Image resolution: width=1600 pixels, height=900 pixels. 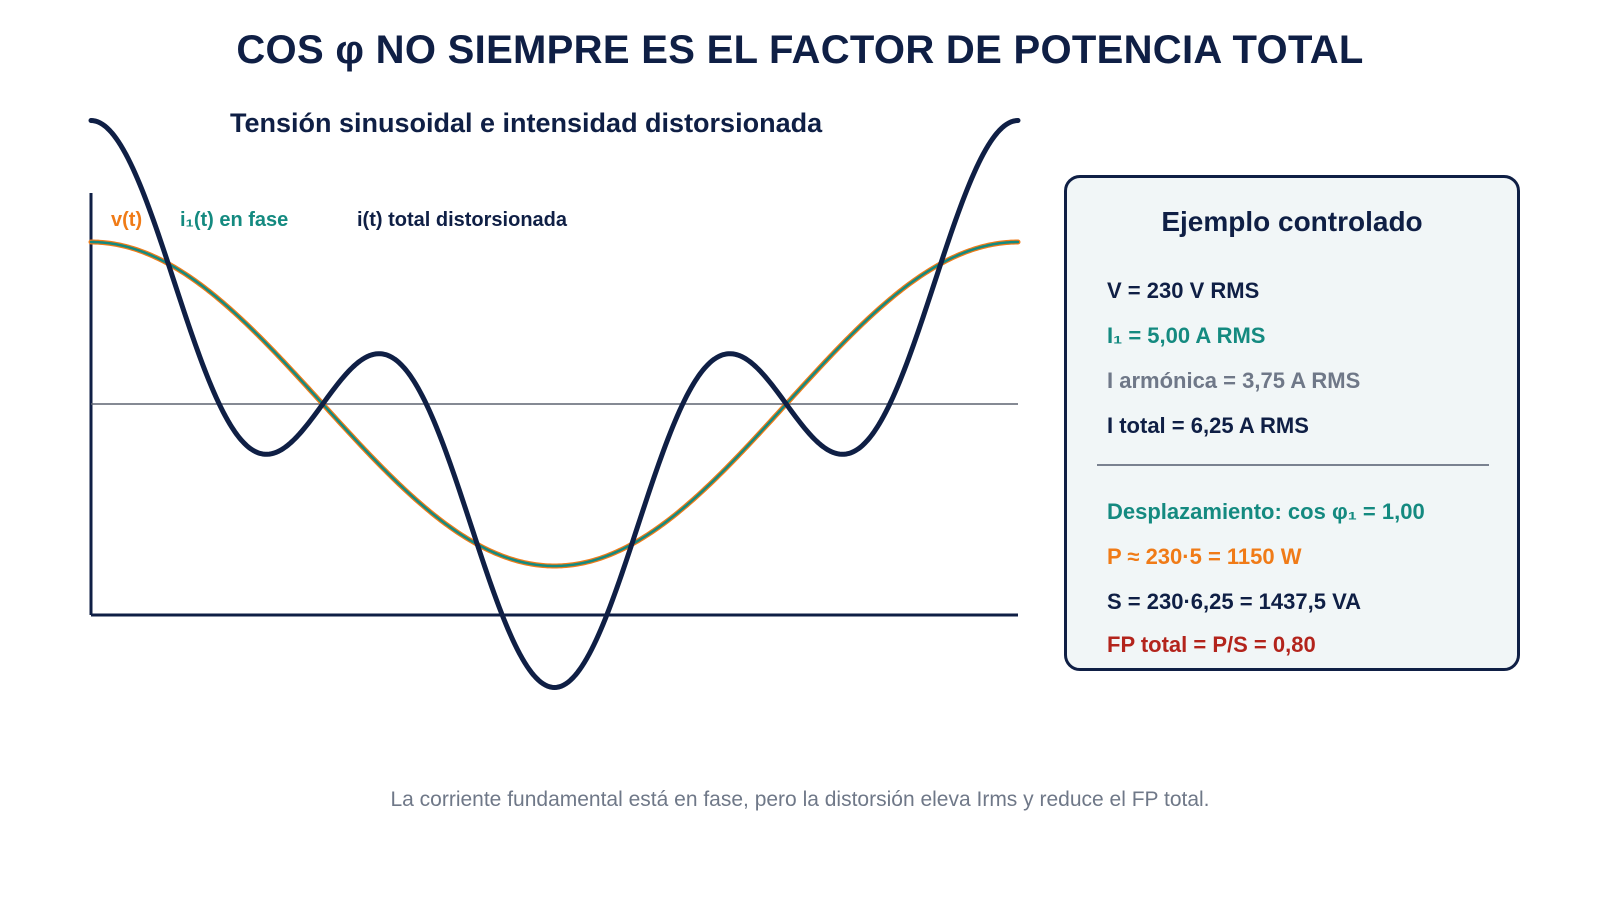 I want to click on fundamental-current-line: I₁ = 5,00 A RMS, so click(x=1186, y=335).